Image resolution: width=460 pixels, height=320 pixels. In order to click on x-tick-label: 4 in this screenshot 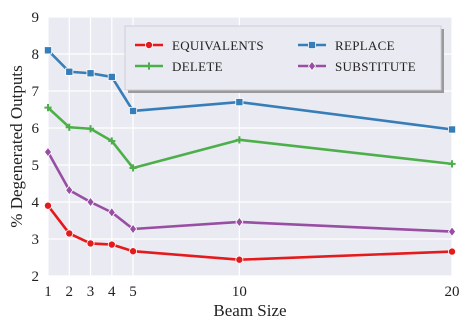, I will do `click(112, 292)`.